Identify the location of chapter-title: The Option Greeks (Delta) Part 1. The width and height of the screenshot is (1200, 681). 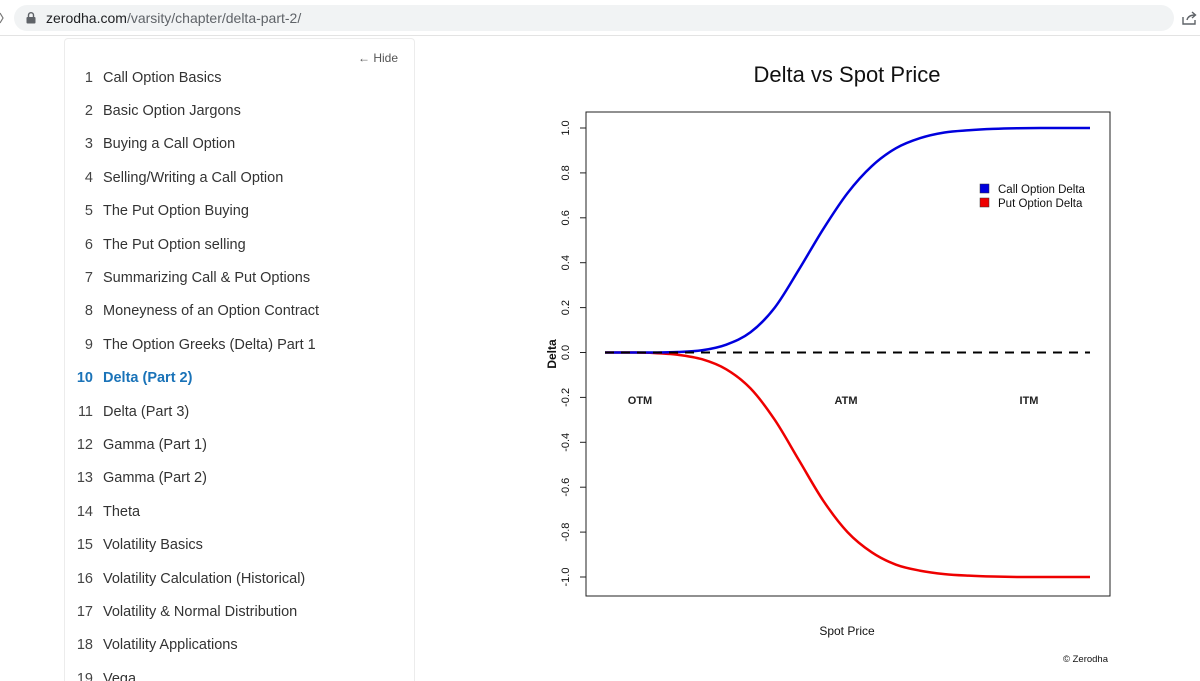
(209, 344).